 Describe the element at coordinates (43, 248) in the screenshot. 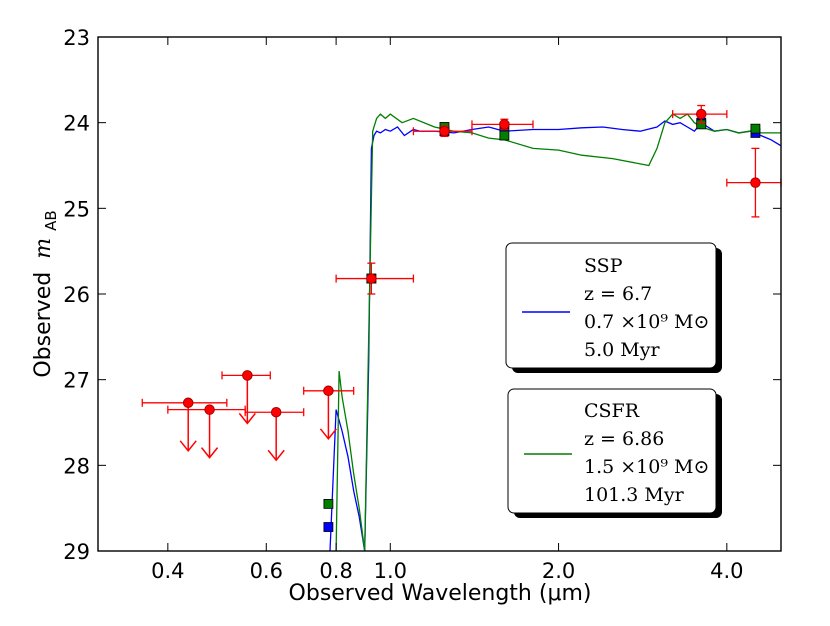

I see `y-axis-title-math: m` at that location.